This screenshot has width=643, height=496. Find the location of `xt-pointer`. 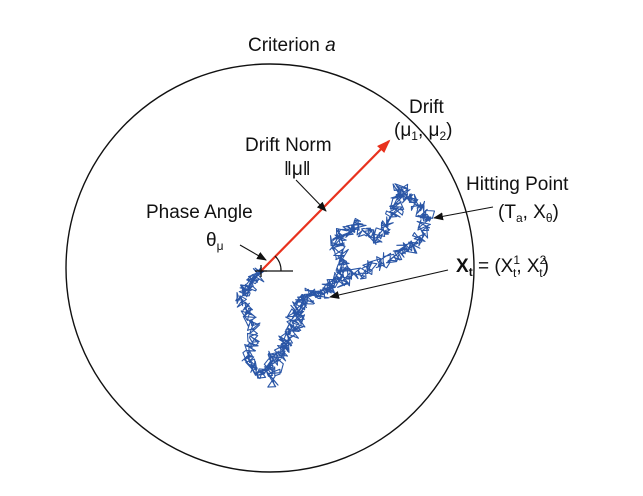

xt-pointer is located at coordinates (389, 284).